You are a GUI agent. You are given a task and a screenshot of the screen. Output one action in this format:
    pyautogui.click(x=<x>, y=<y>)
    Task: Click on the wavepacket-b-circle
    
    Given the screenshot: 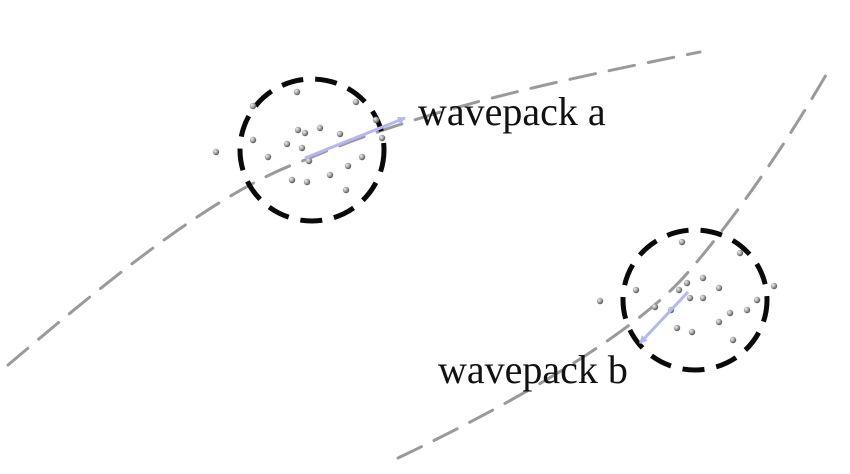 What is the action you would take?
    pyautogui.click(x=695, y=300)
    